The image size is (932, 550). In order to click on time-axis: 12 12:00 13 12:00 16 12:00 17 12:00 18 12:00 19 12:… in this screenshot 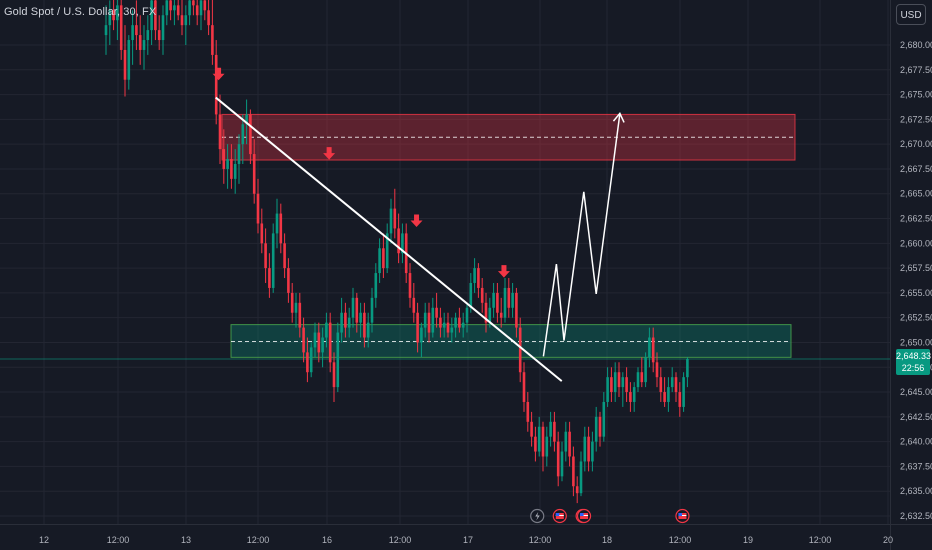, I will do `click(466, 535)`.